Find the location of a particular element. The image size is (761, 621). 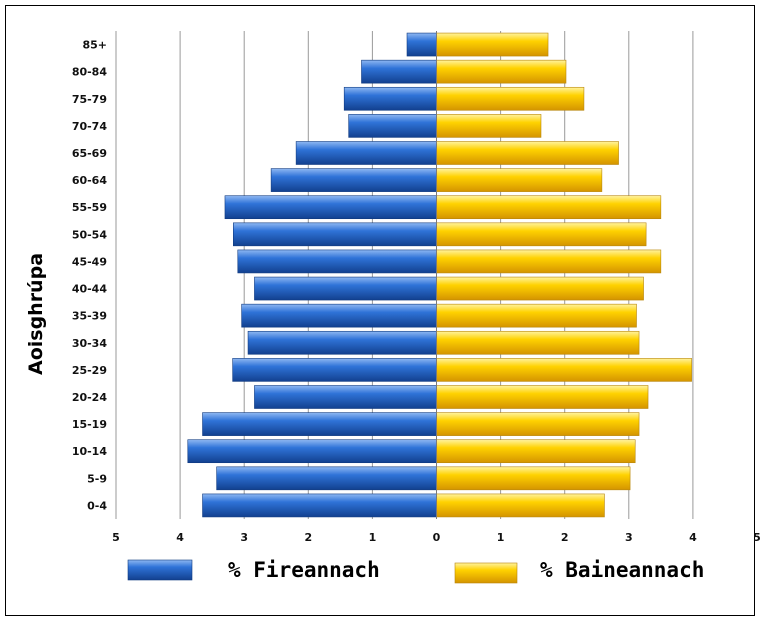

age-group-label: 50-54 is located at coordinates (90, 234).